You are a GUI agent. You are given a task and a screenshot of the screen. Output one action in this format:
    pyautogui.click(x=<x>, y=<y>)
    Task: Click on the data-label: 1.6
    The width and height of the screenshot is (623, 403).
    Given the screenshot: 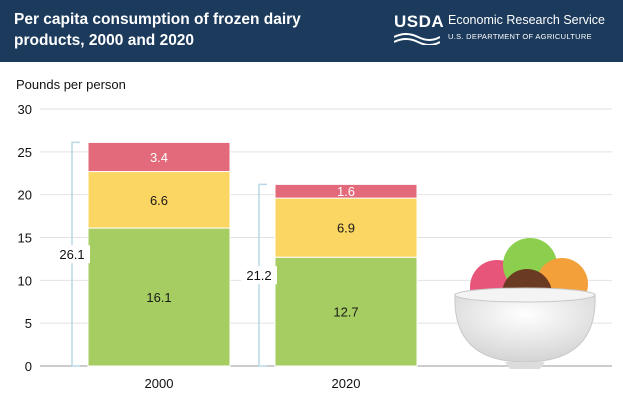 What is the action you would take?
    pyautogui.click(x=346, y=191)
    